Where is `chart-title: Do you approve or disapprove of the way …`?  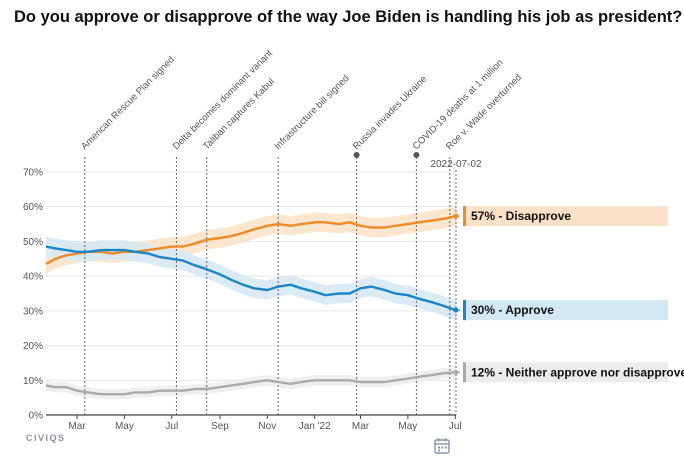 chart-title: Do you approve or disapprove of the way … is located at coordinates (348, 17).